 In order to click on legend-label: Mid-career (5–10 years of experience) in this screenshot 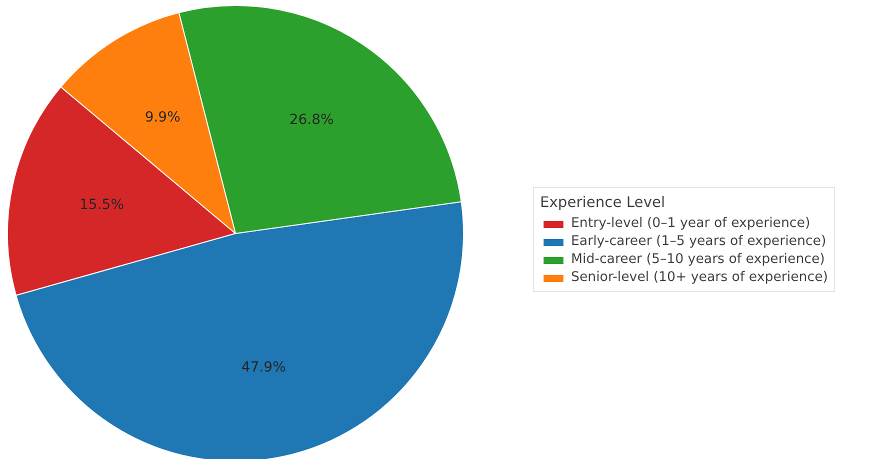, I will do `click(698, 259)`.